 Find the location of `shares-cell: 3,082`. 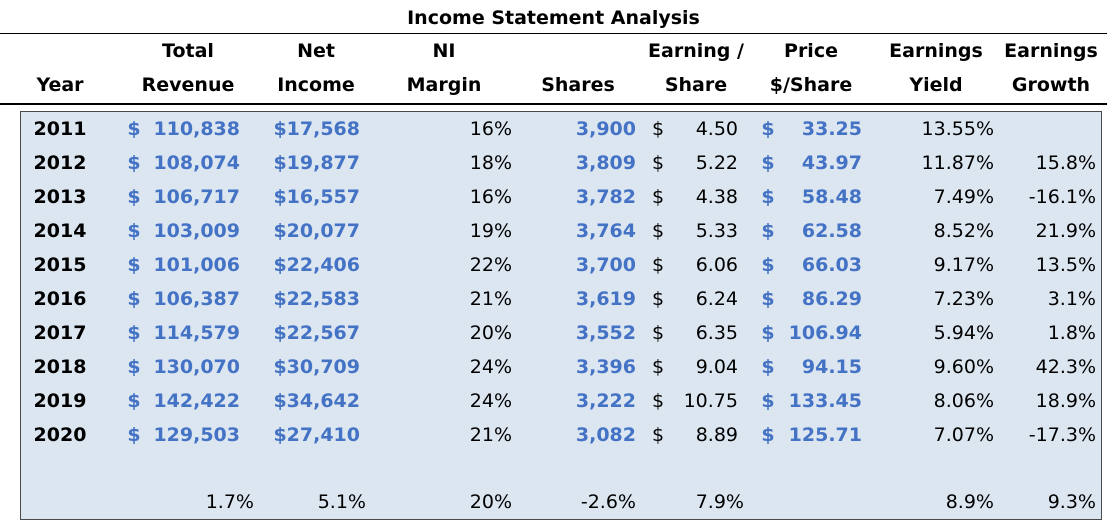

shares-cell: 3,082 is located at coordinates (605, 435).